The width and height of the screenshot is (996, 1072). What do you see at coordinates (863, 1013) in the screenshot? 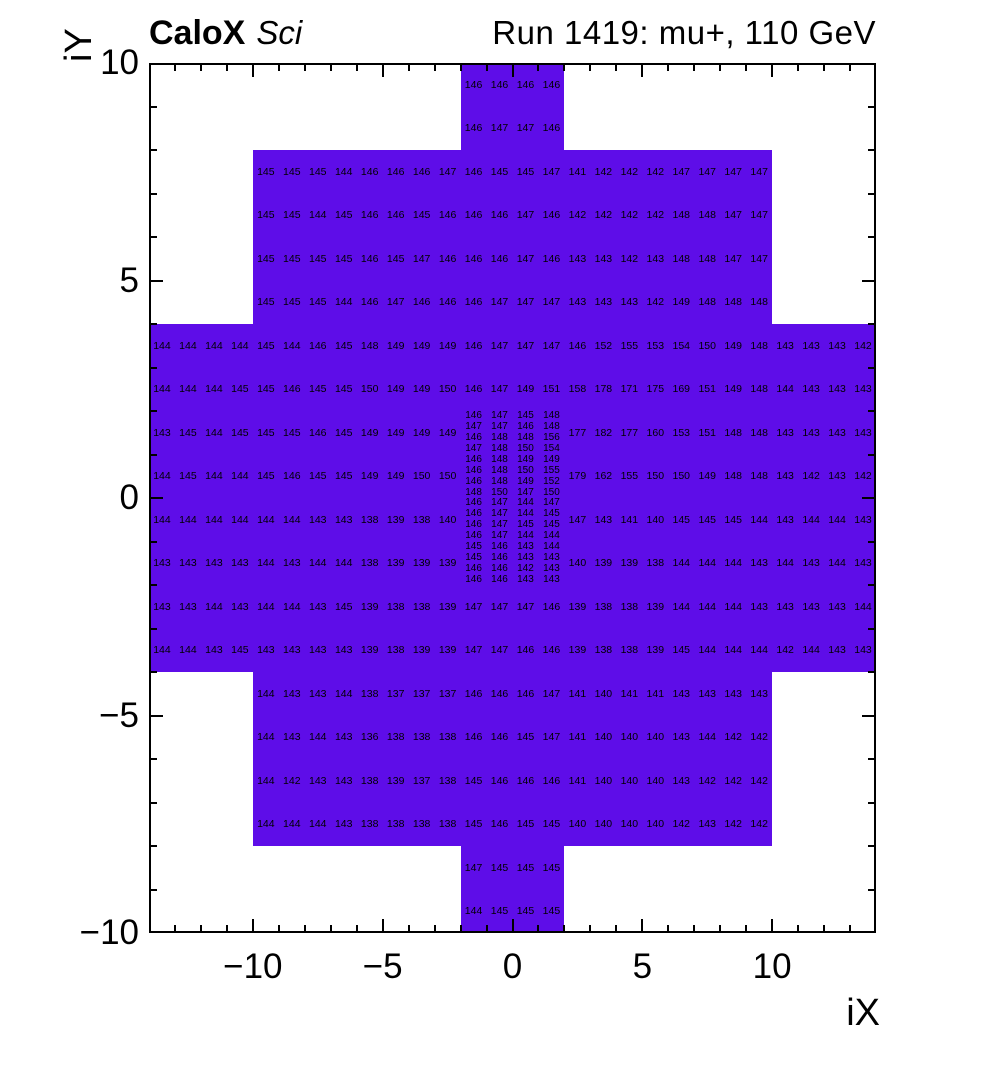
I see `x-axis-title: iX` at bounding box center [863, 1013].